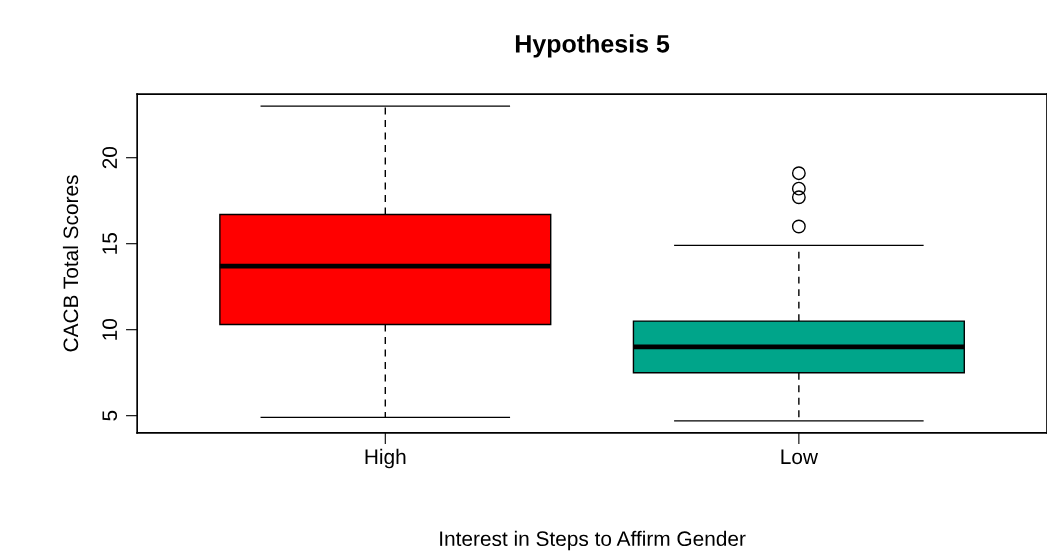 The height and width of the screenshot is (560, 1047). I want to click on x-tick-label: Low, so click(800, 457).